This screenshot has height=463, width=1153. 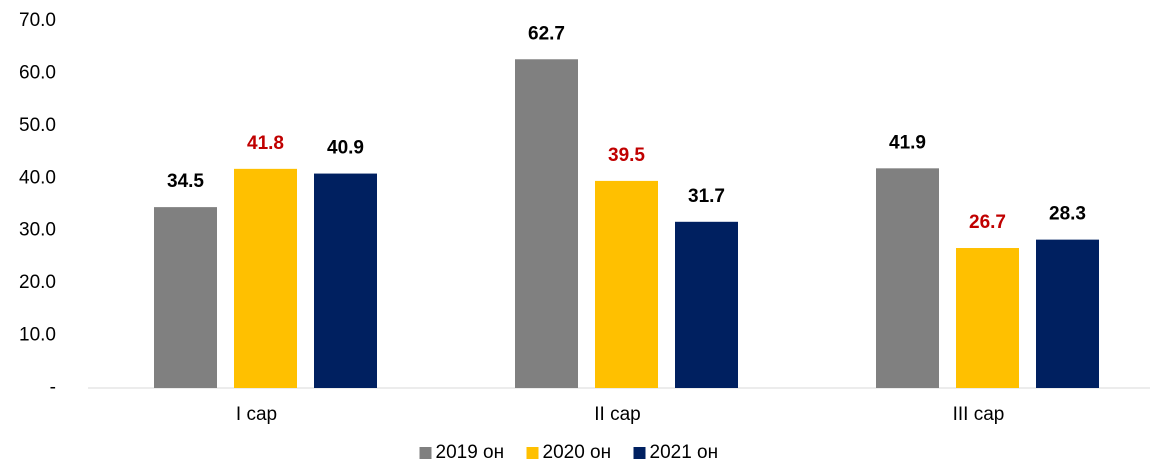 I want to click on y-tick-label: -, so click(x=53, y=387).